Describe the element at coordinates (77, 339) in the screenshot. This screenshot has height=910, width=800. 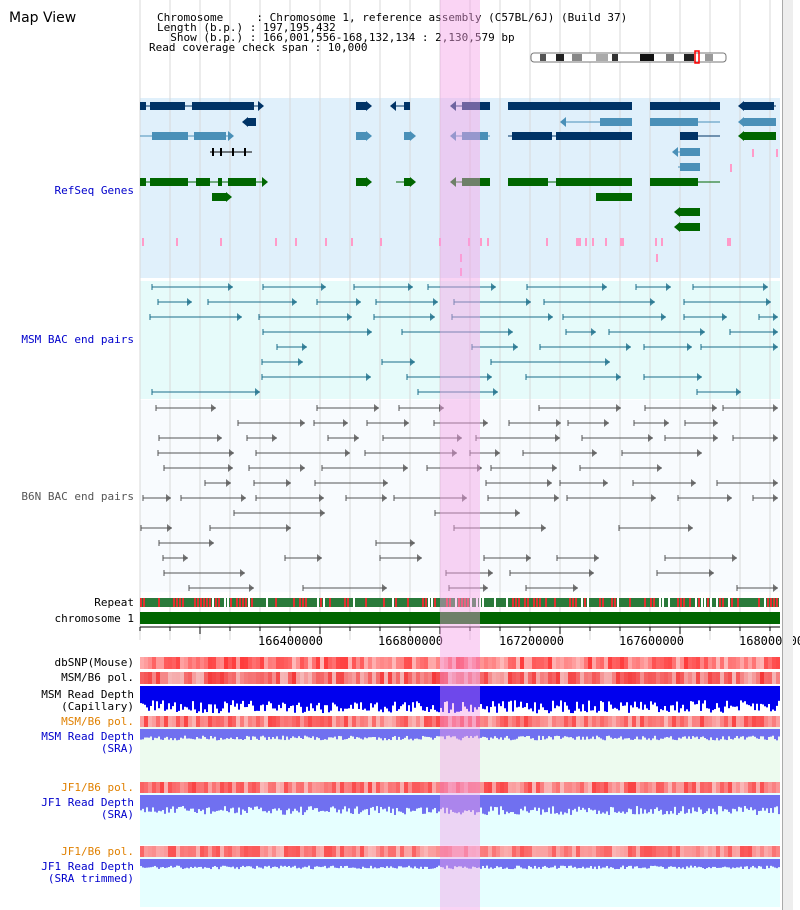
I see `track-label-msm-bac: MSM BAC end pairs` at that location.